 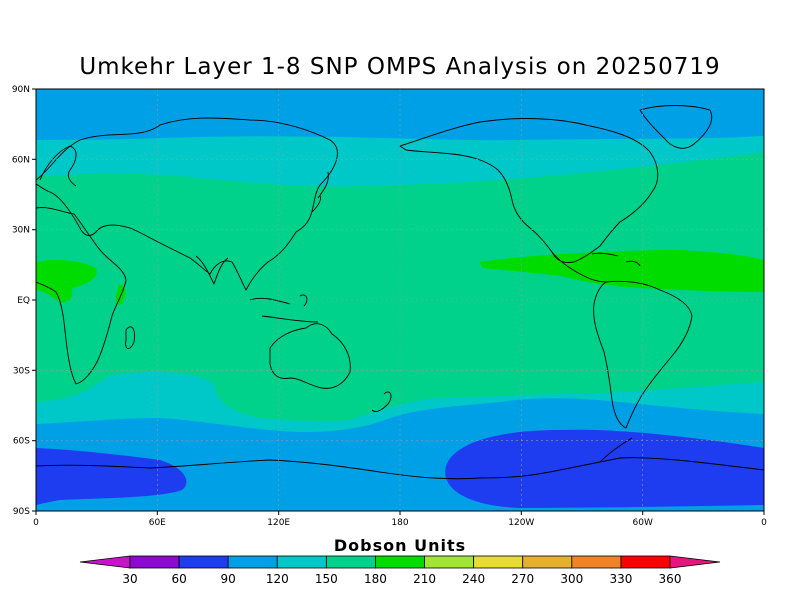 What do you see at coordinates (521, 523) in the screenshot?
I see `x-label-120w: 120W` at bounding box center [521, 523].